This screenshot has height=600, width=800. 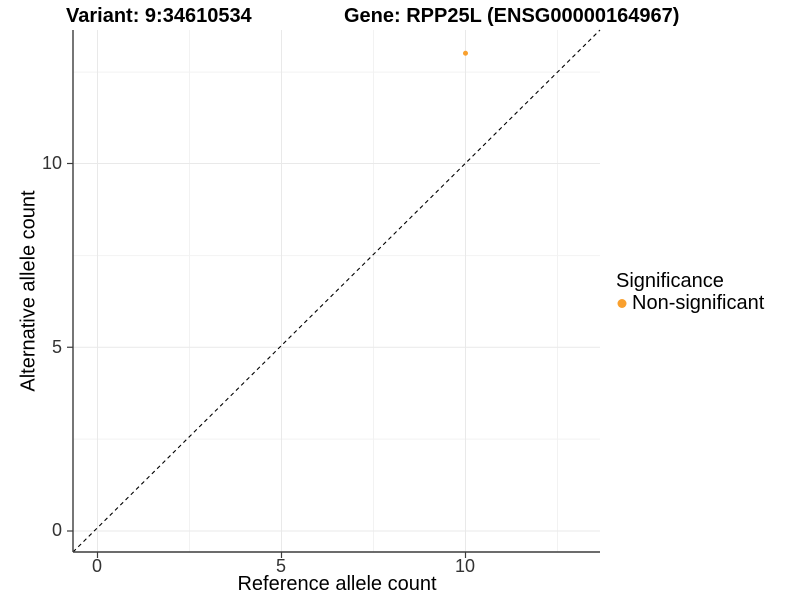 What do you see at coordinates (56, 346) in the screenshot?
I see `y-tick-label-5: 5` at bounding box center [56, 346].